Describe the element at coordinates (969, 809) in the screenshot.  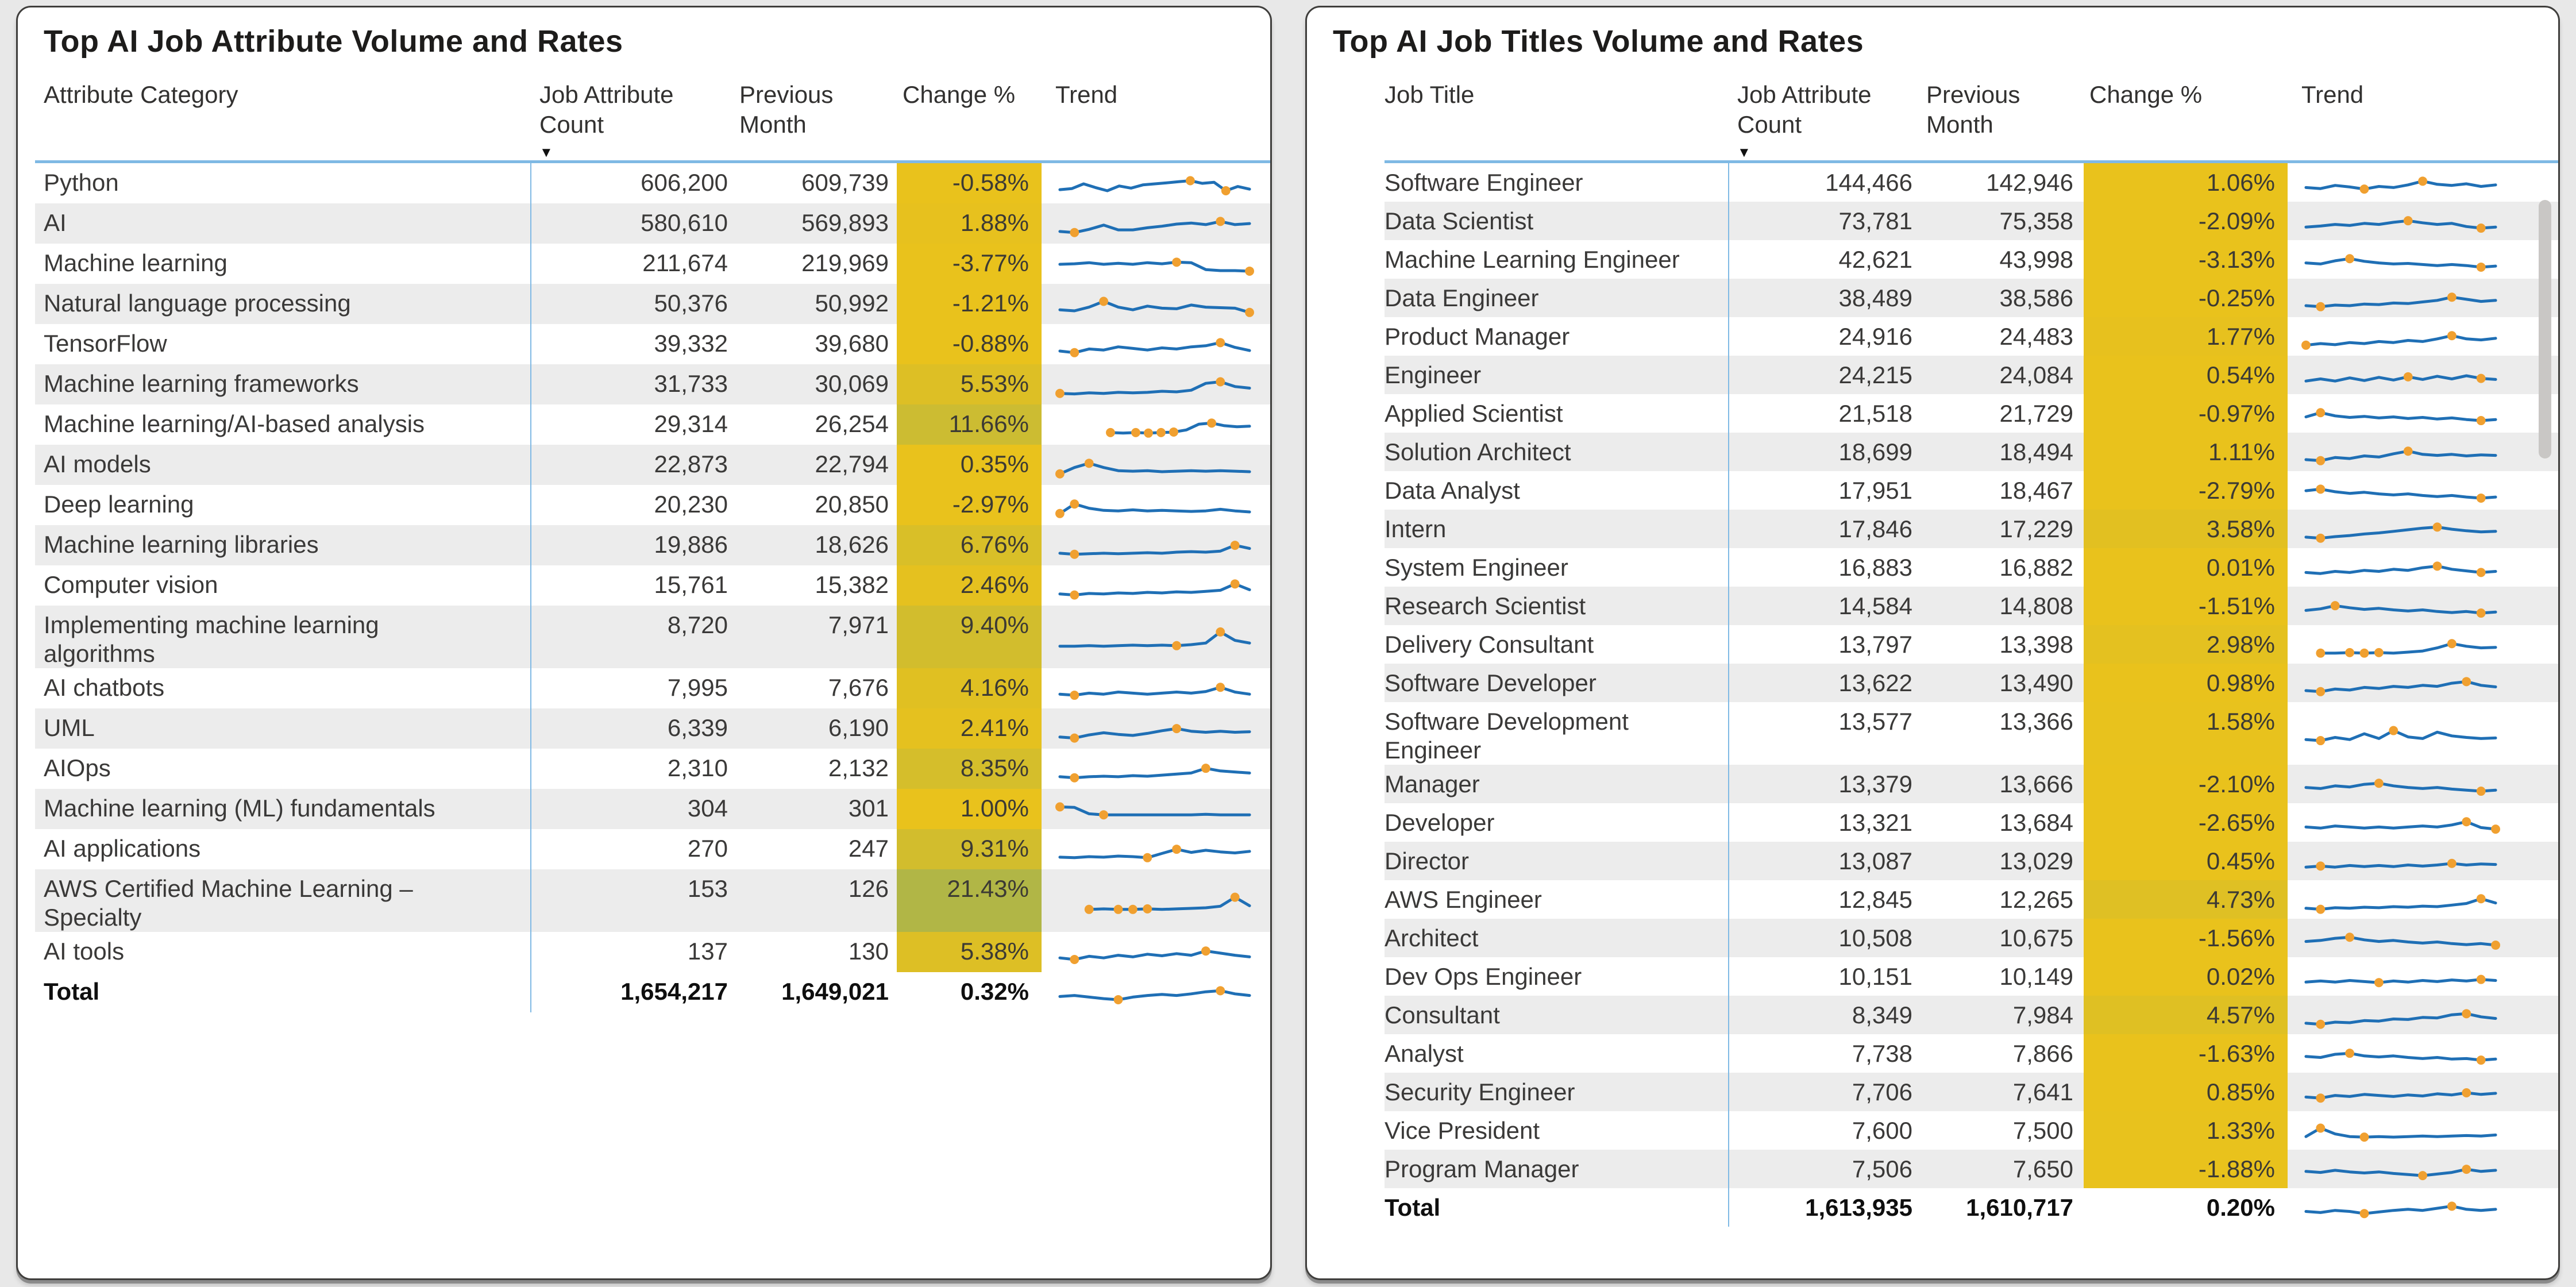
I see `change-percent-cell: 1.00%` at that location.